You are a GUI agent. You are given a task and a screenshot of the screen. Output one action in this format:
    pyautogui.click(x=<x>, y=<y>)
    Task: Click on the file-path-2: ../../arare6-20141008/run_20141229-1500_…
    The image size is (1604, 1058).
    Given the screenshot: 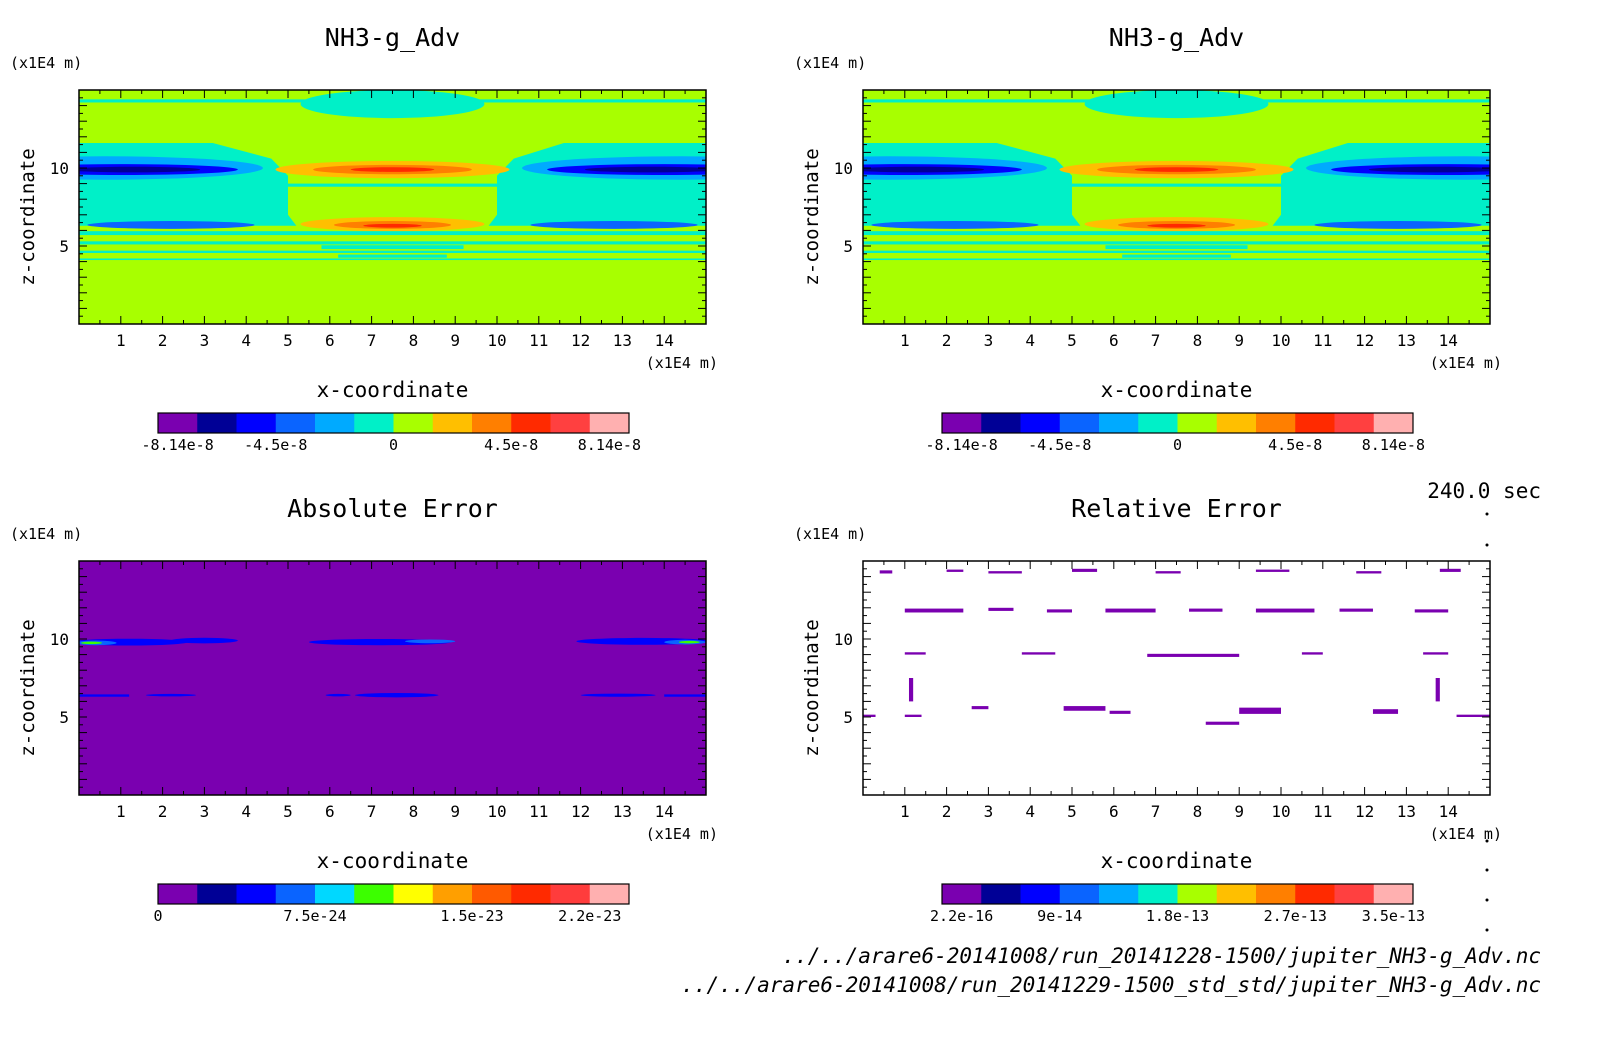 What is the action you would take?
    pyautogui.click(x=1111, y=985)
    